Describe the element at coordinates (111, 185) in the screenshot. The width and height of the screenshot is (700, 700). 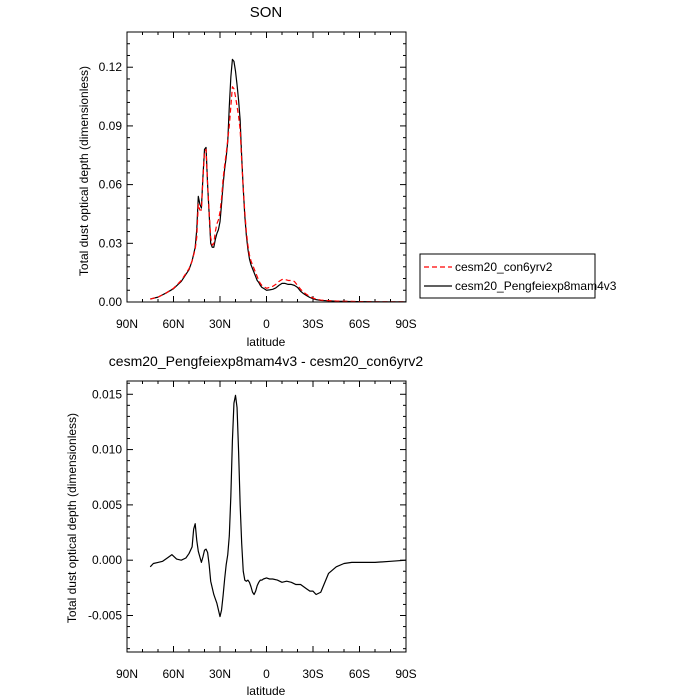
I see `top-ytick-label: 0.06` at that location.